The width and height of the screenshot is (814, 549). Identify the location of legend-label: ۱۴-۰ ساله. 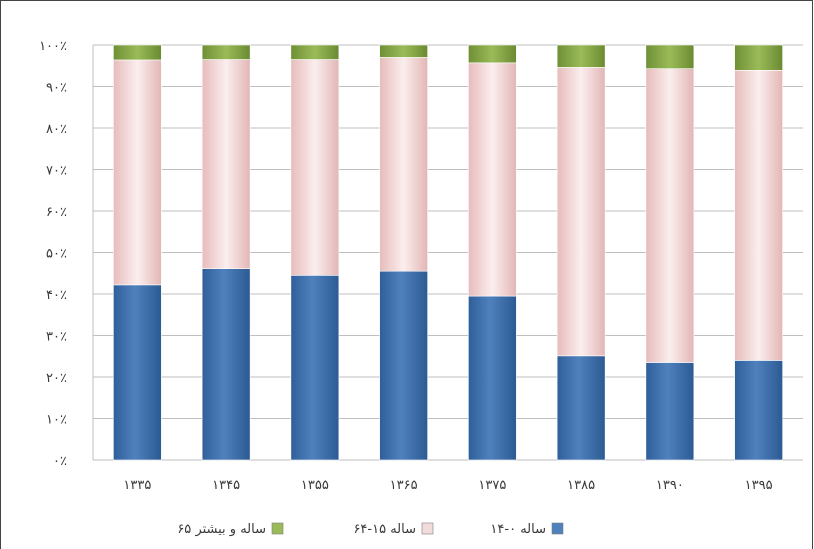
(518, 529).